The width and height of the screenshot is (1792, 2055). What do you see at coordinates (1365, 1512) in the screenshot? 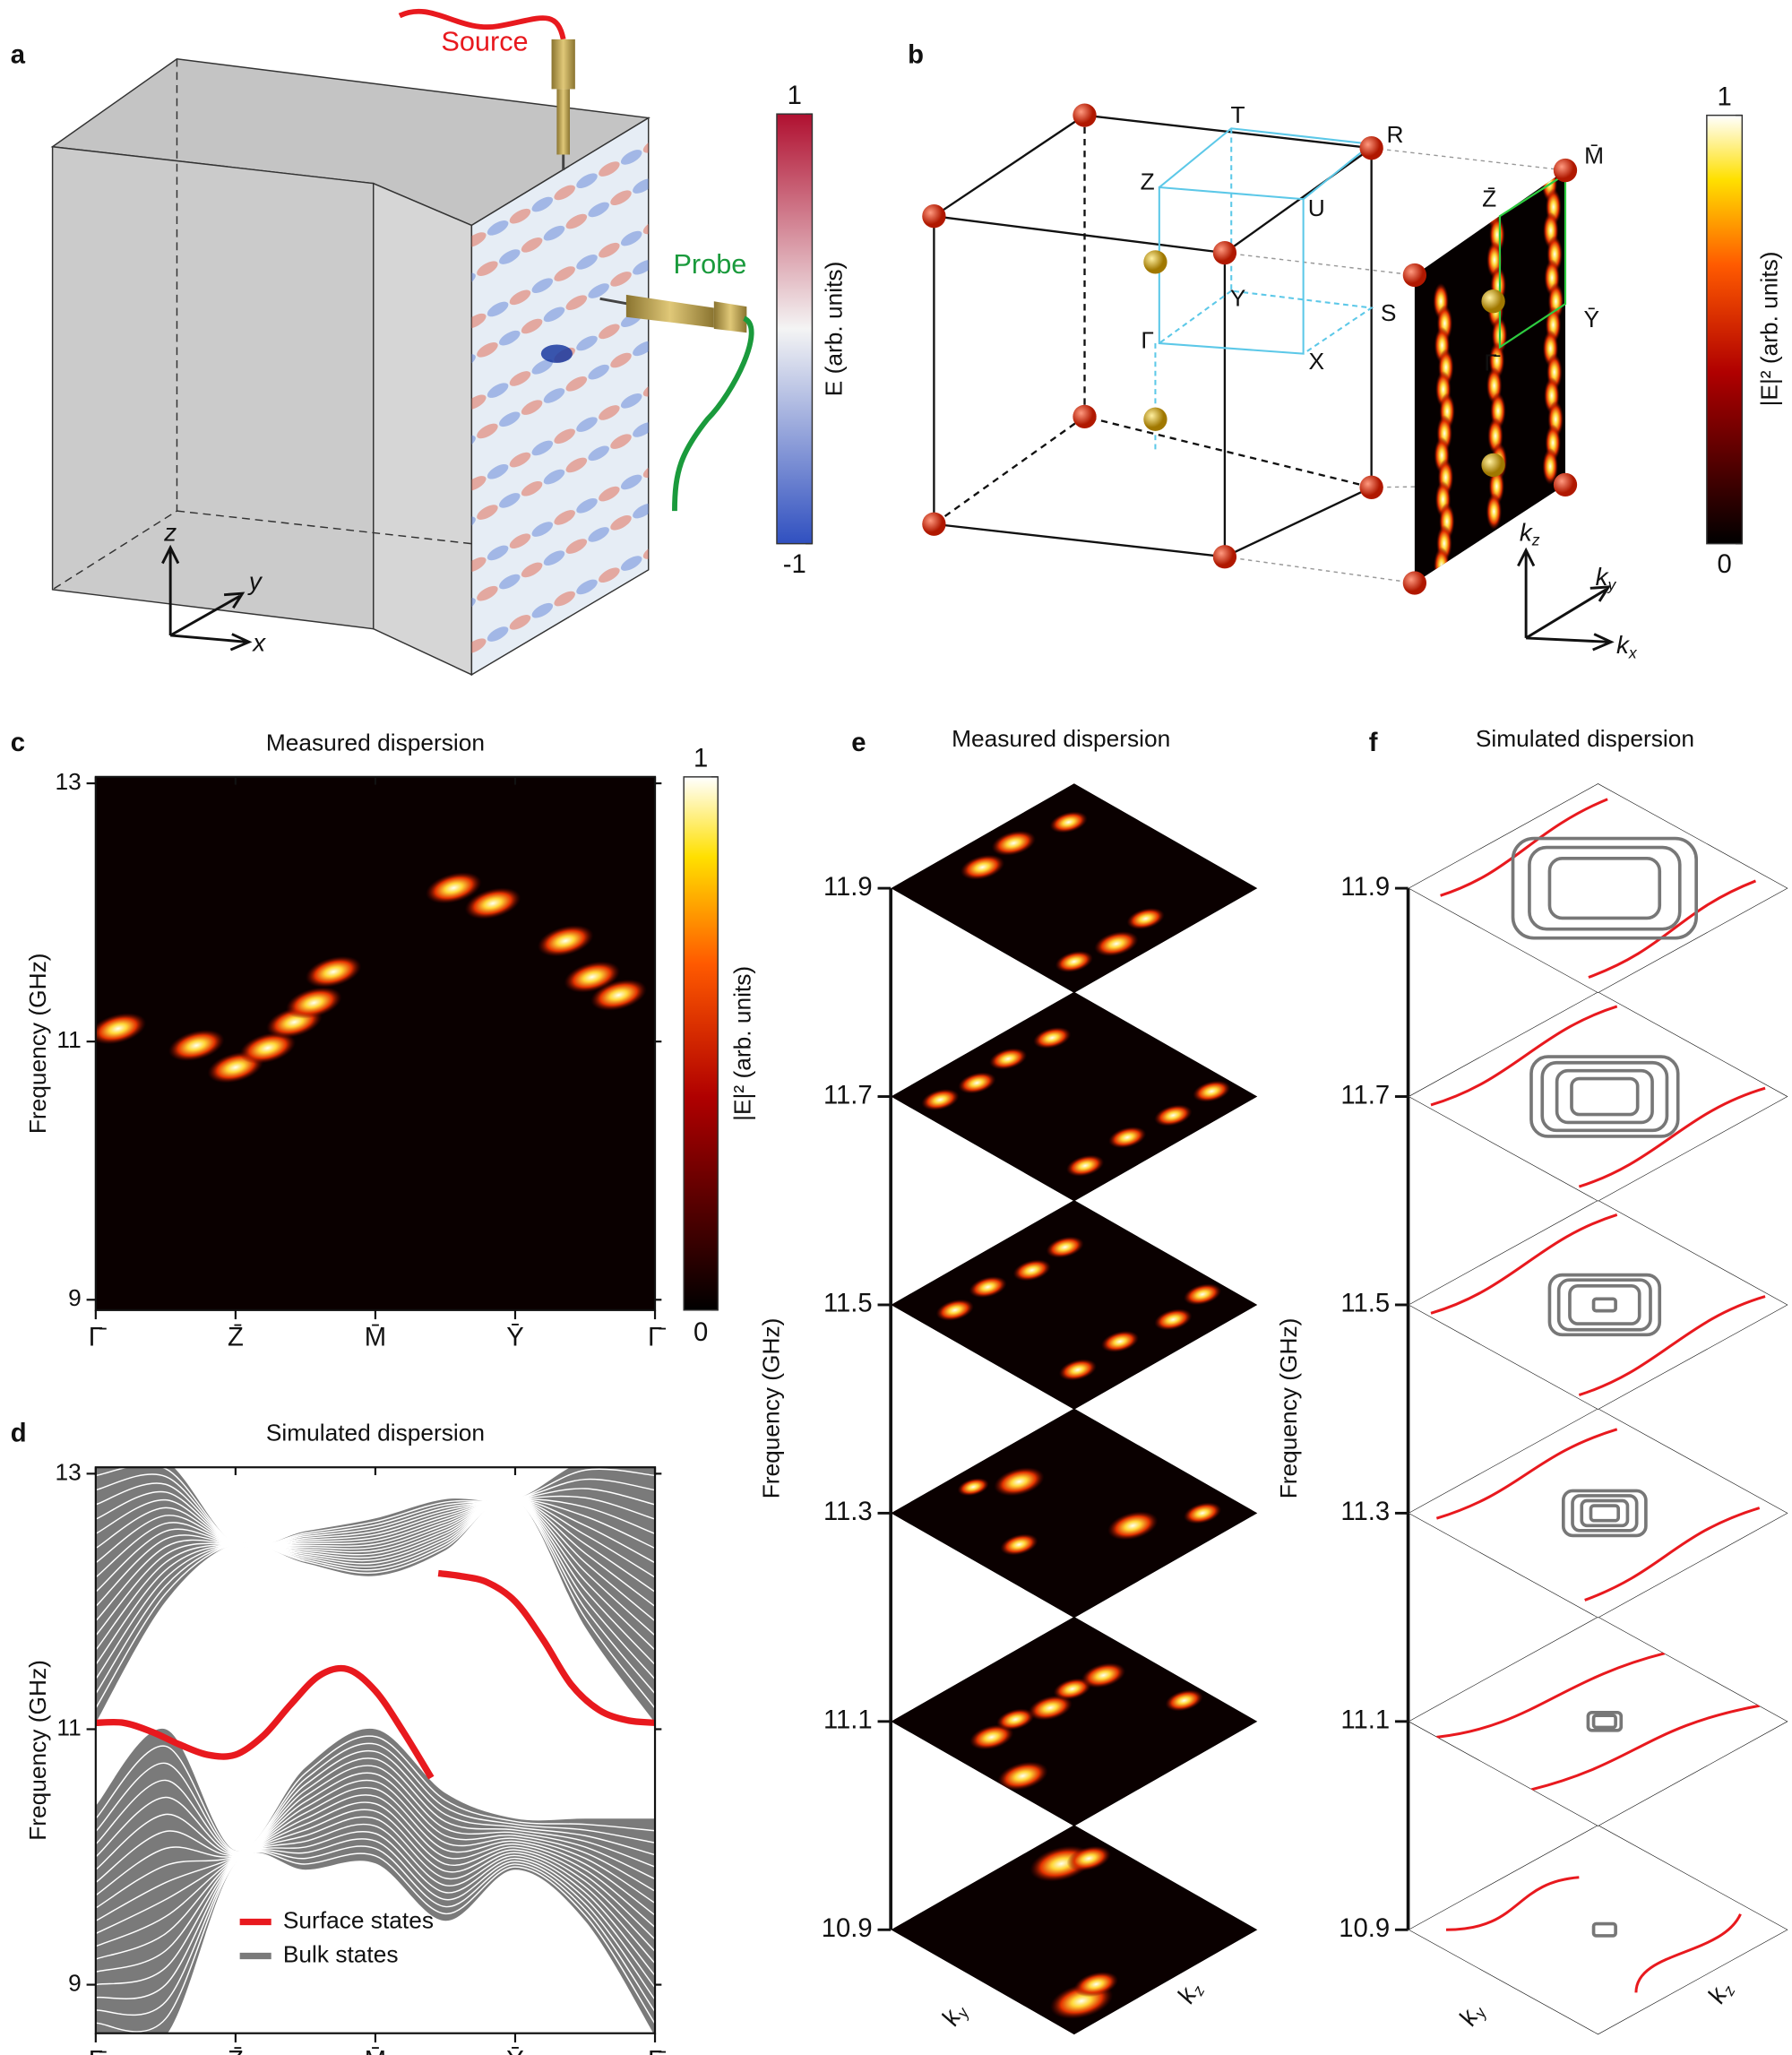
I see `y-tick-label: 11.3` at bounding box center [1365, 1512].